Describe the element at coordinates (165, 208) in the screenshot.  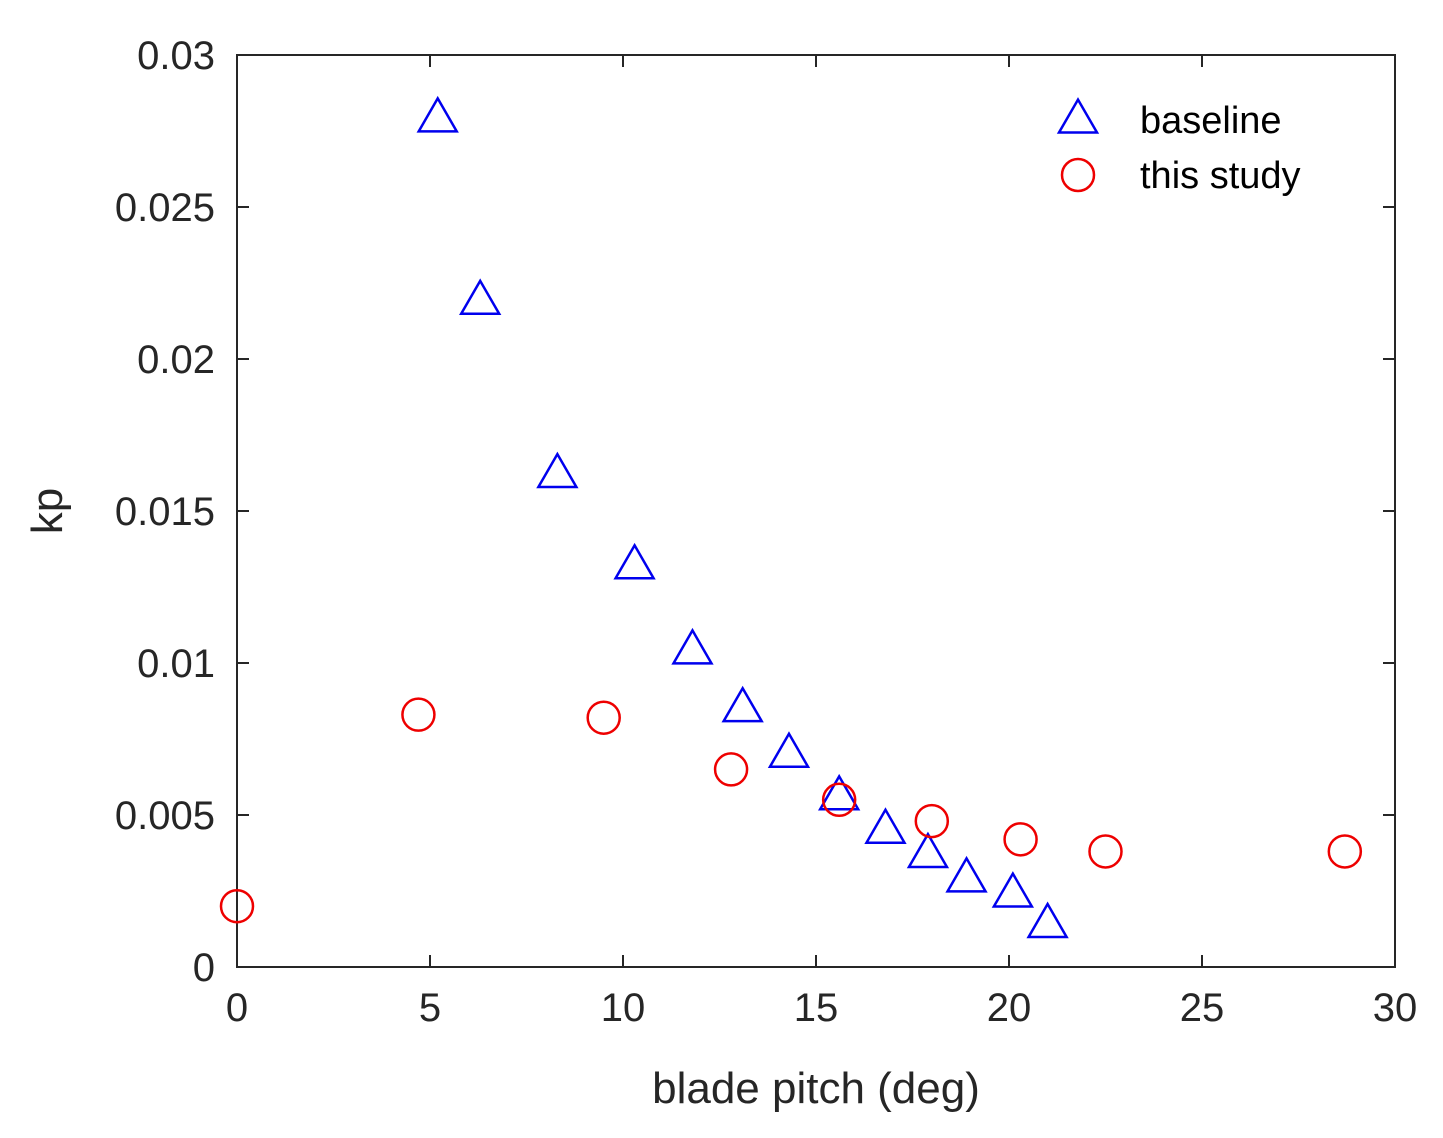
I see `y-tick-label: 0.025` at that location.